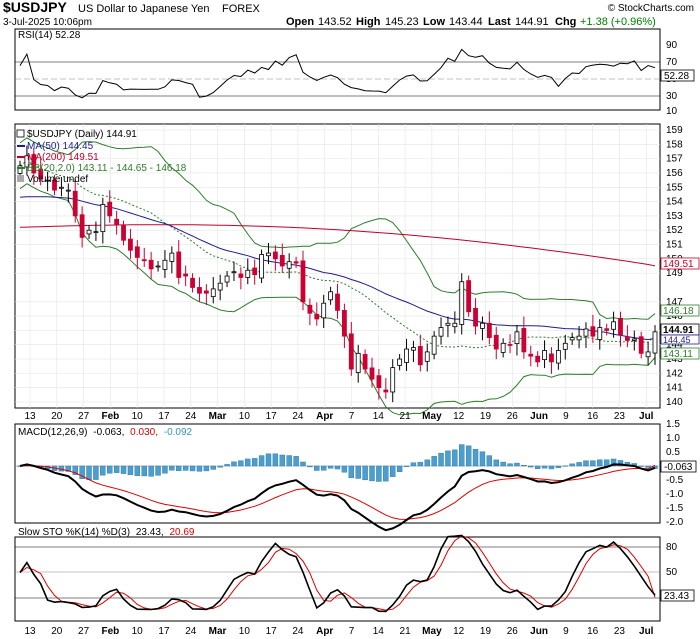 Image resolution: width=700 pixels, height=639 pixels. Describe the element at coordinates (678, 330) in the screenshot. I see `last-price-badge-text: 144.91` at that location.